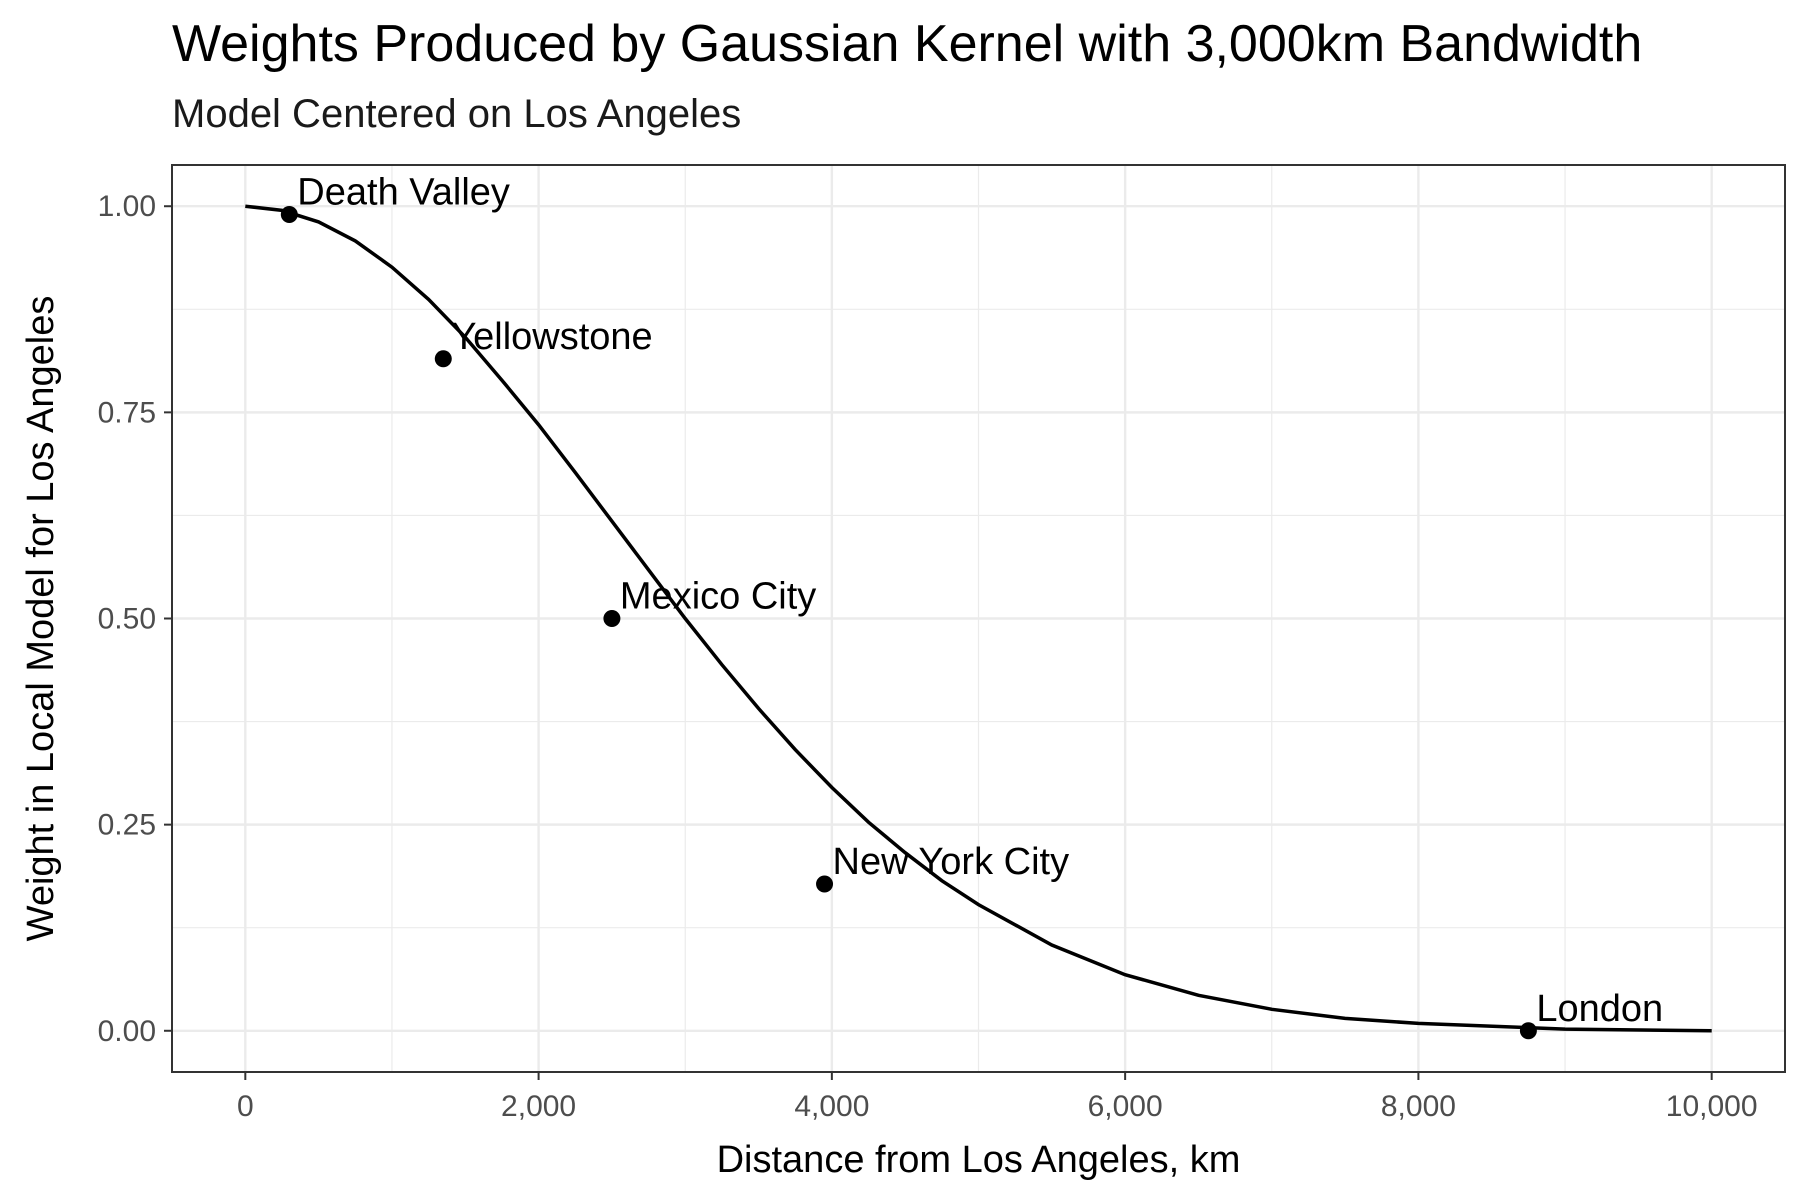  What do you see at coordinates (1599, 1009) in the screenshot?
I see `point-label: London` at bounding box center [1599, 1009].